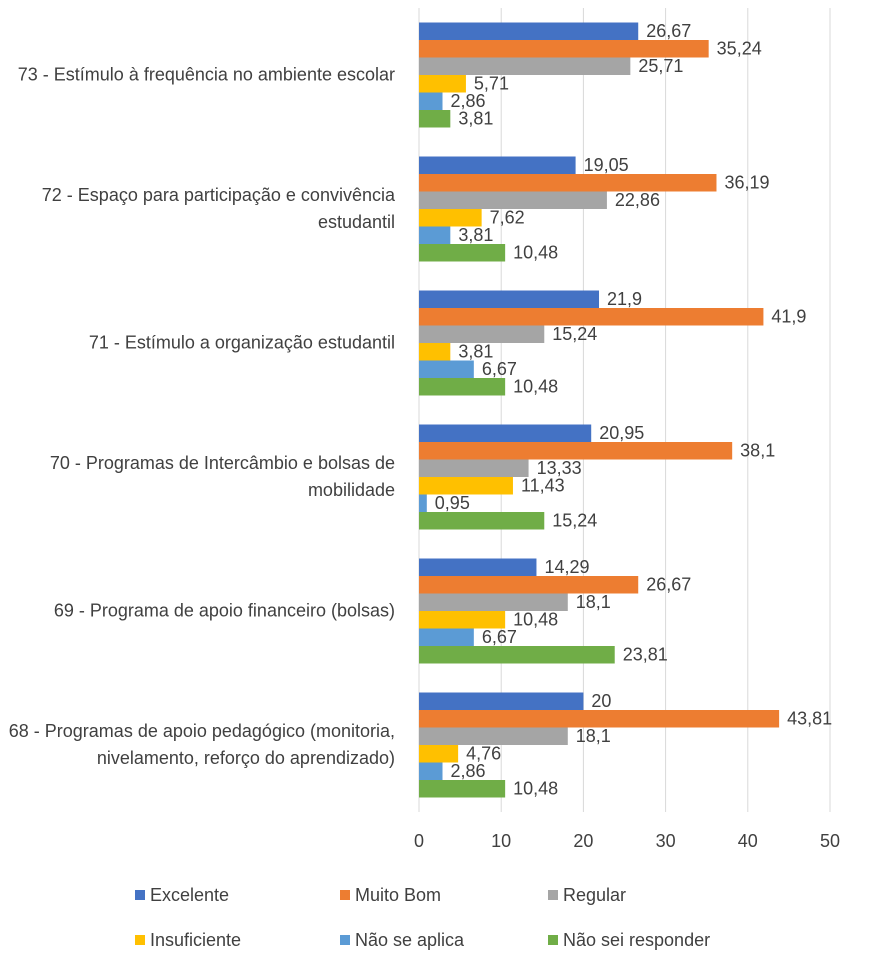  What do you see at coordinates (636, 940) in the screenshot?
I see `legend-label: Não sei responder` at bounding box center [636, 940].